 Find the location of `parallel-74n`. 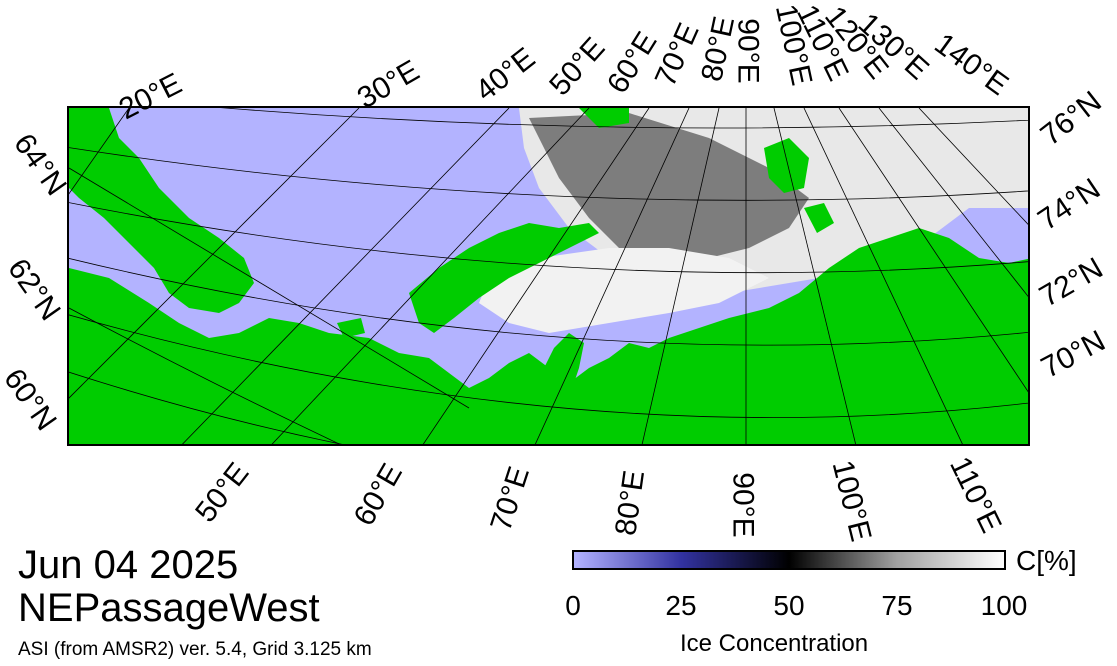

parallel-74n is located at coordinates (548, 174).